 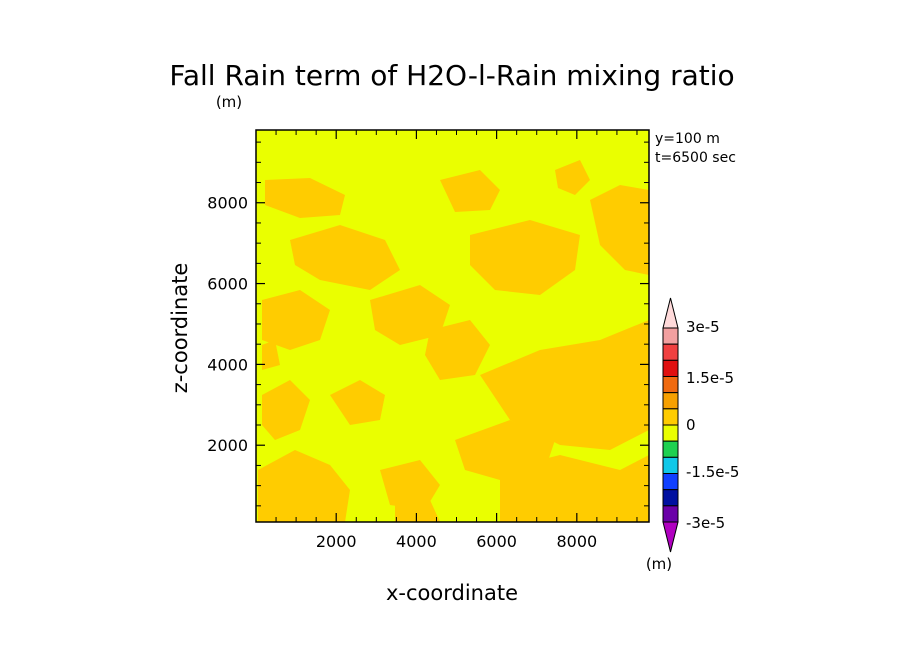 I want to click on colorbar-label: 0, so click(x=691, y=425).